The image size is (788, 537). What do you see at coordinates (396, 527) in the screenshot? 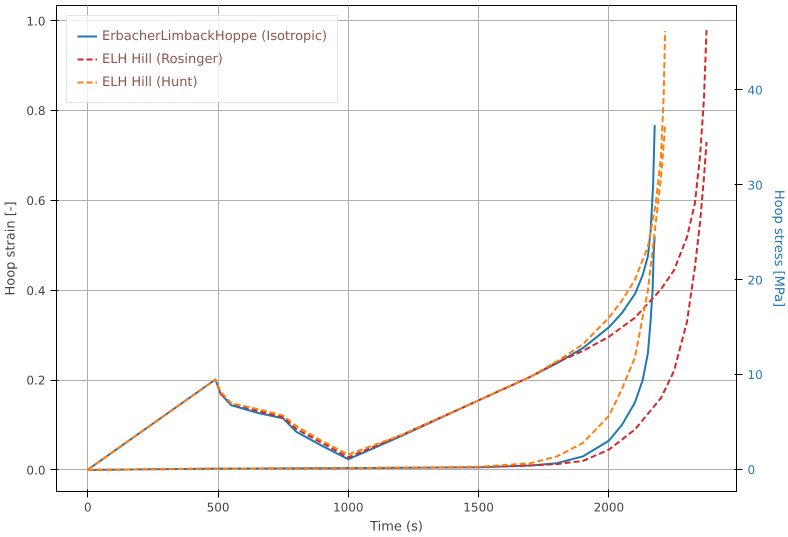
I see `x-axis-title: Time (s)` at bounding box center [396, 527].